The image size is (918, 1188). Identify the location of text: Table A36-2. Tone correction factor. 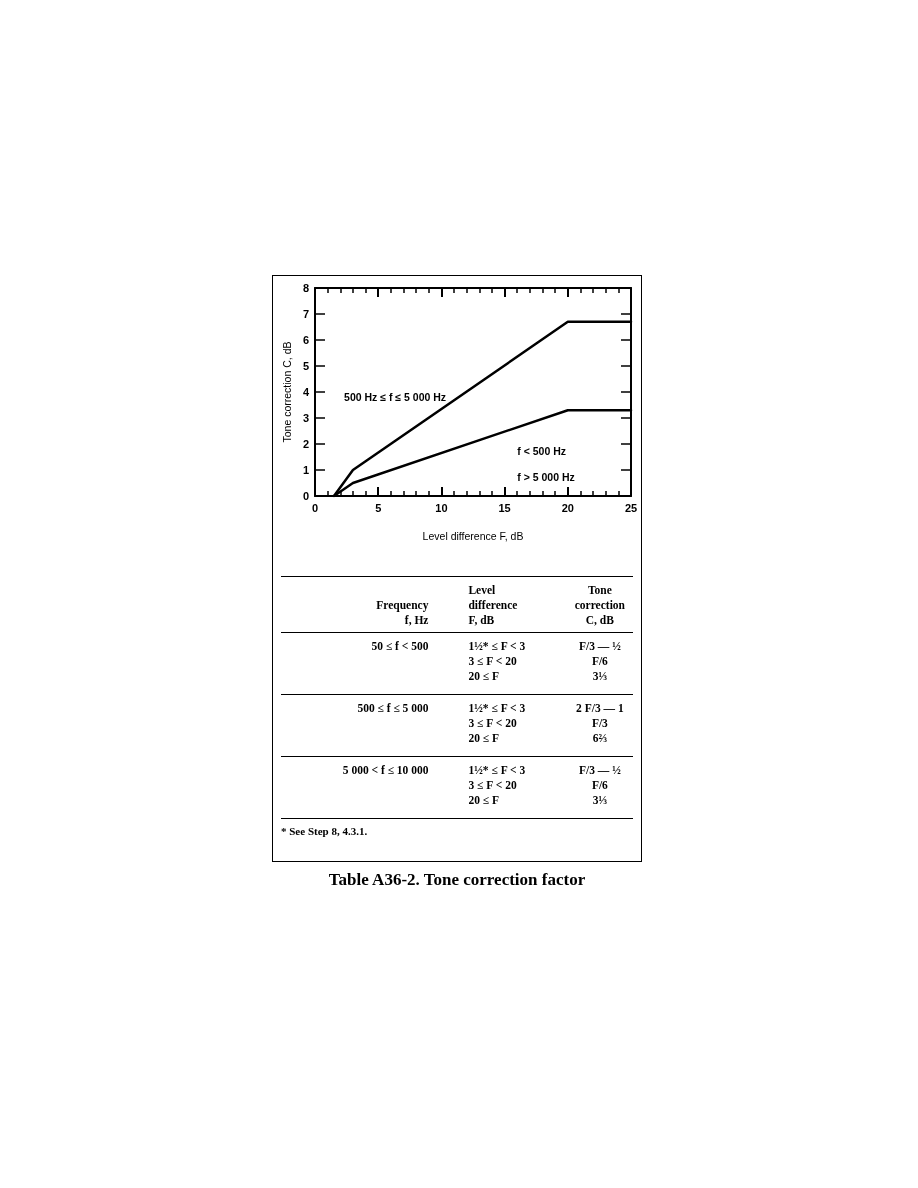
(457, 880).